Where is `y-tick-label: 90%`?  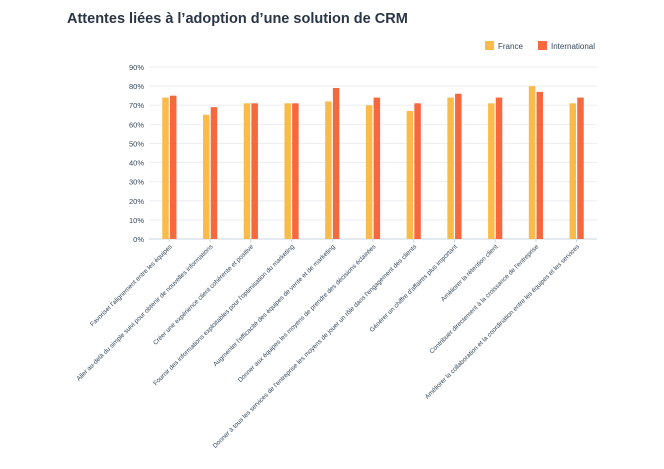 y-tick-label: 90% is located at coordinates (136, 67).